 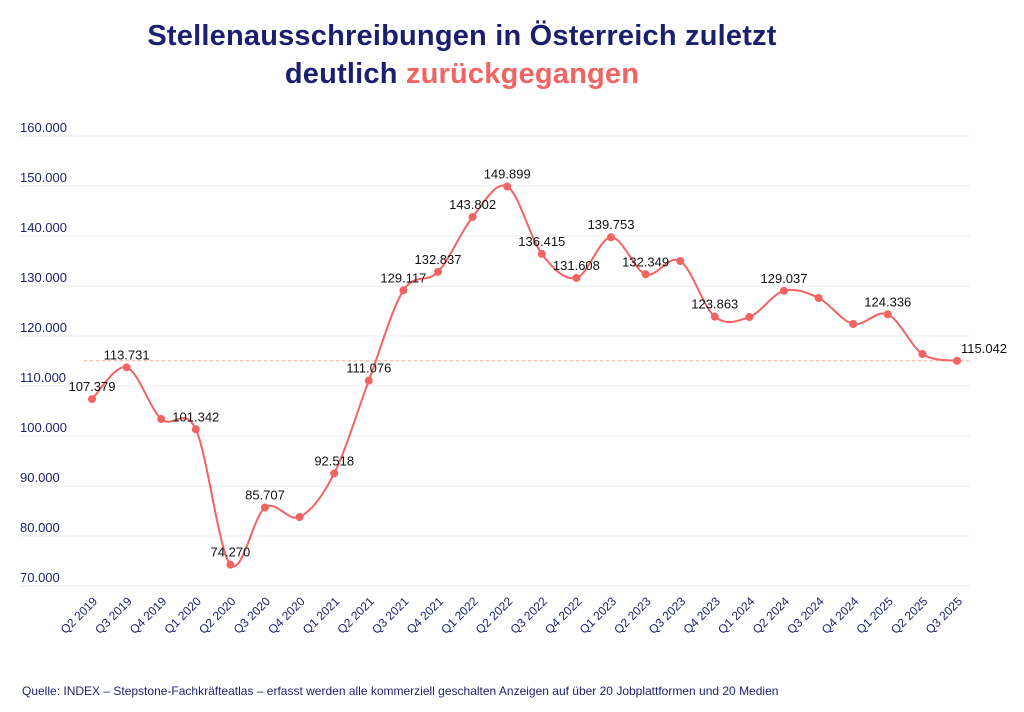 What do you see at coordinates (909, 615) in the screenshot?
I see `x-tick-label: Q2 2025` at bounding box center [909, 615].